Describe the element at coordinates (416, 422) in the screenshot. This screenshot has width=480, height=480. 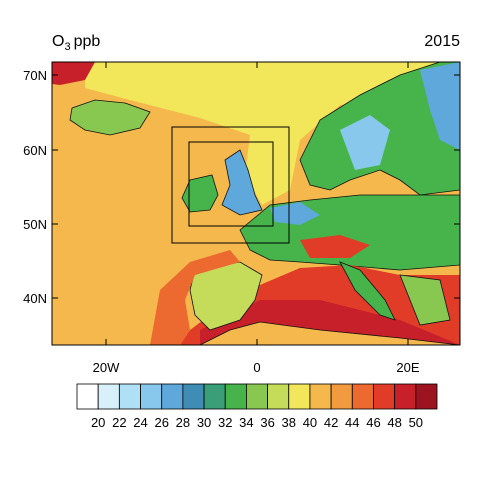
I see `colorbar-label: 50` at that location.